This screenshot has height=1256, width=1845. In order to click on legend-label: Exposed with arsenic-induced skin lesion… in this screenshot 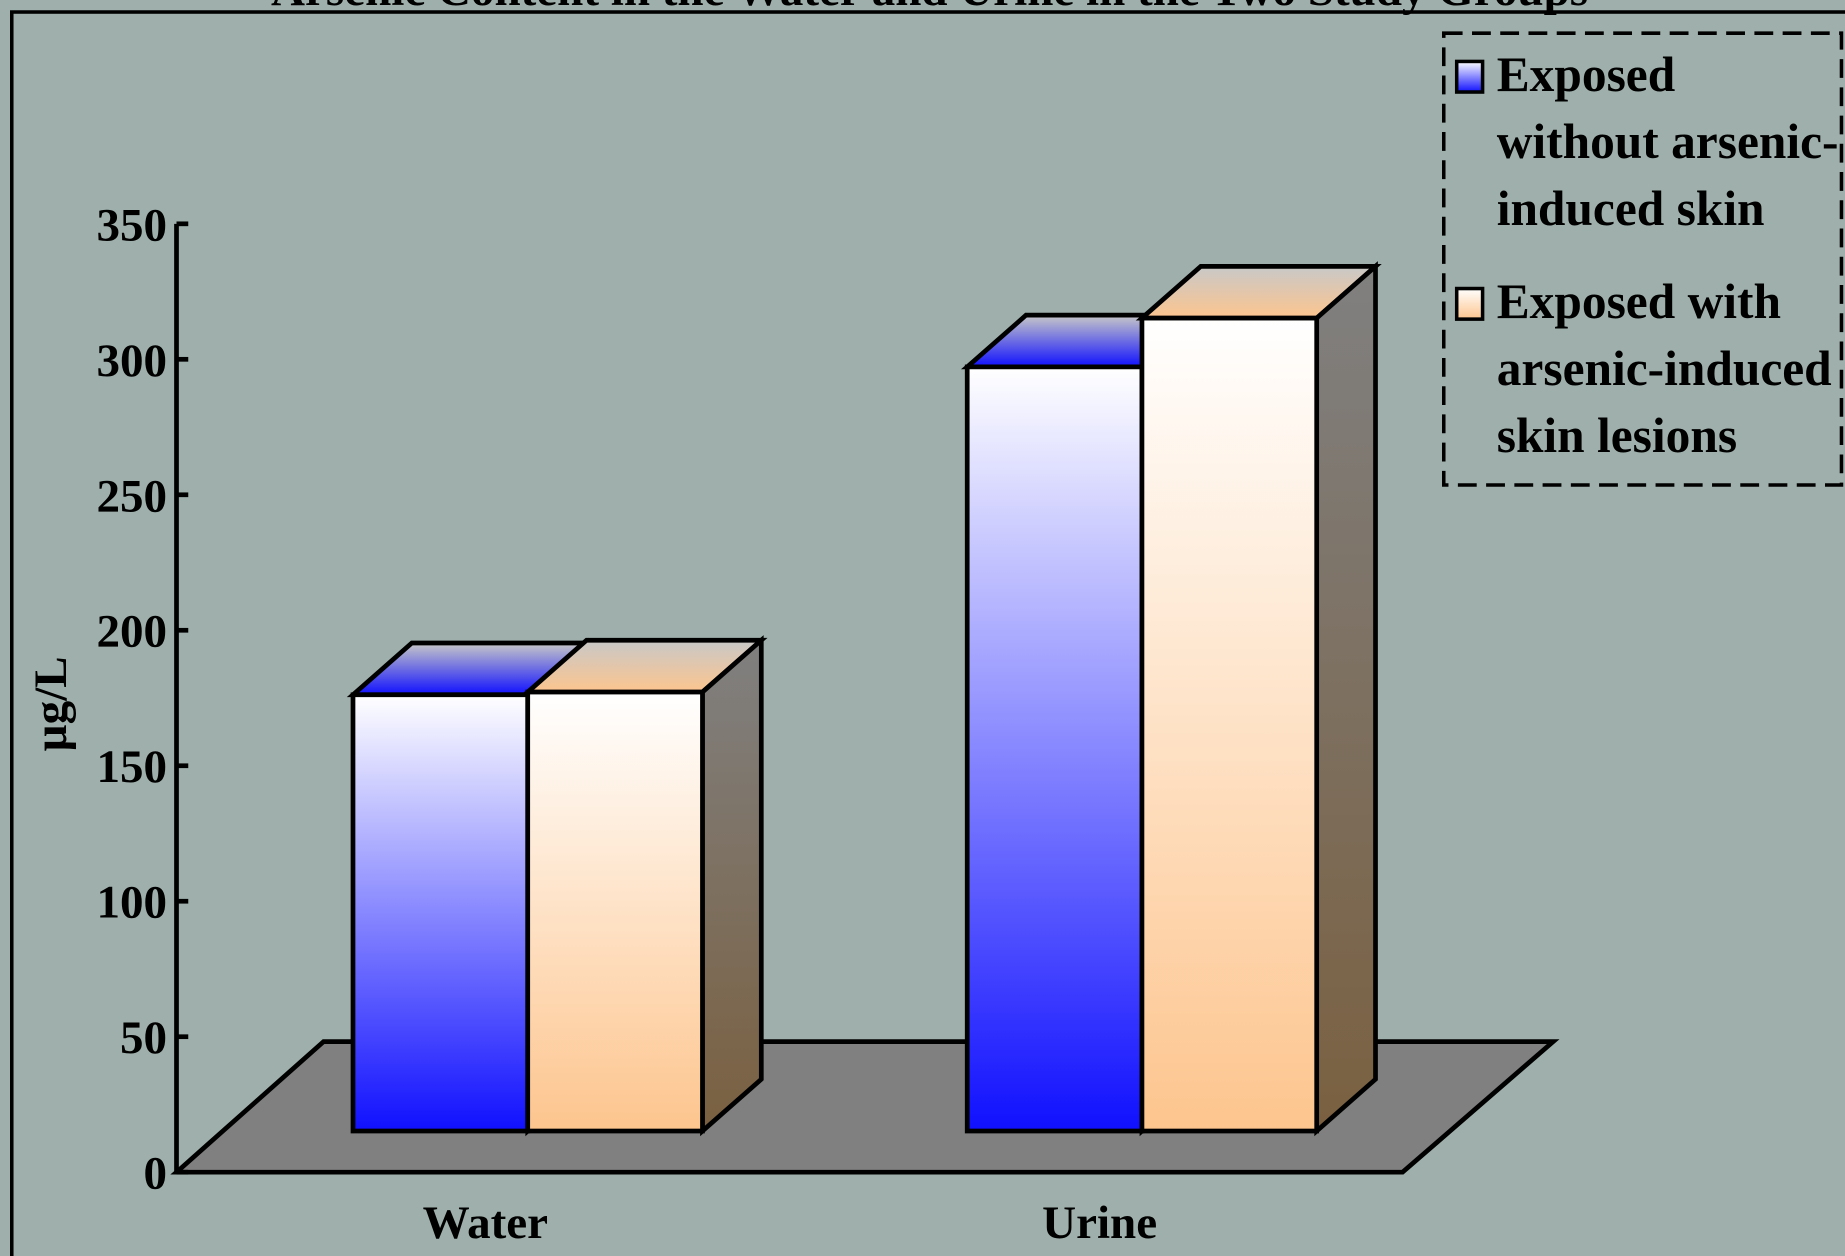, I will do `click(1664, 369)`.